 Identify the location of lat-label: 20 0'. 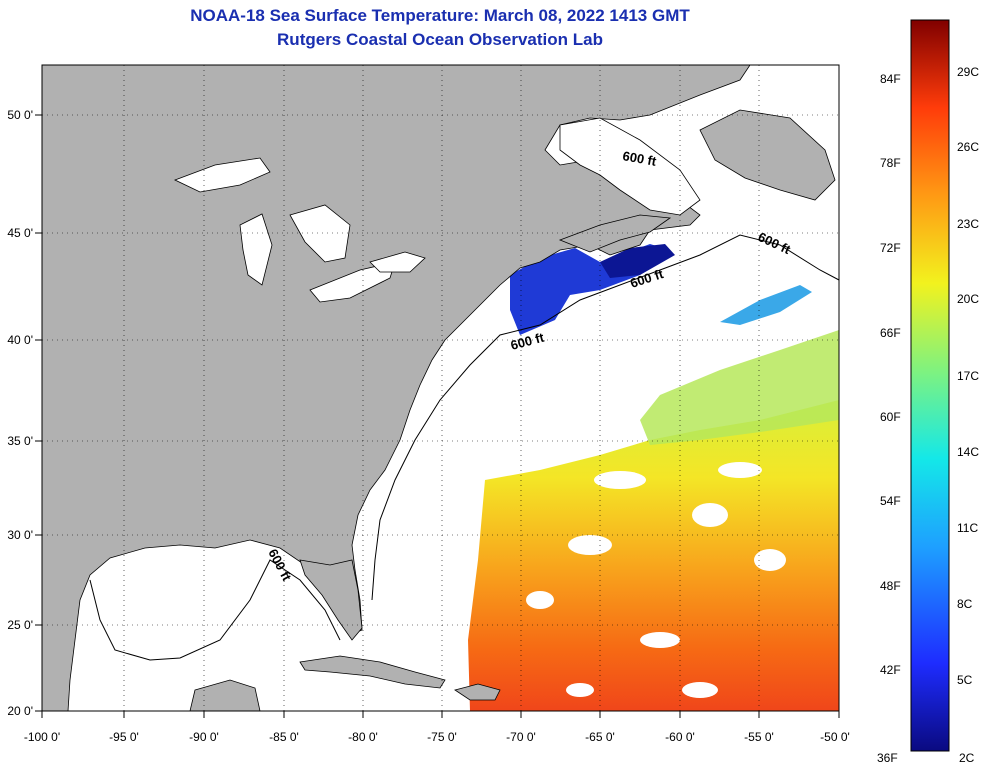
(20, 711).